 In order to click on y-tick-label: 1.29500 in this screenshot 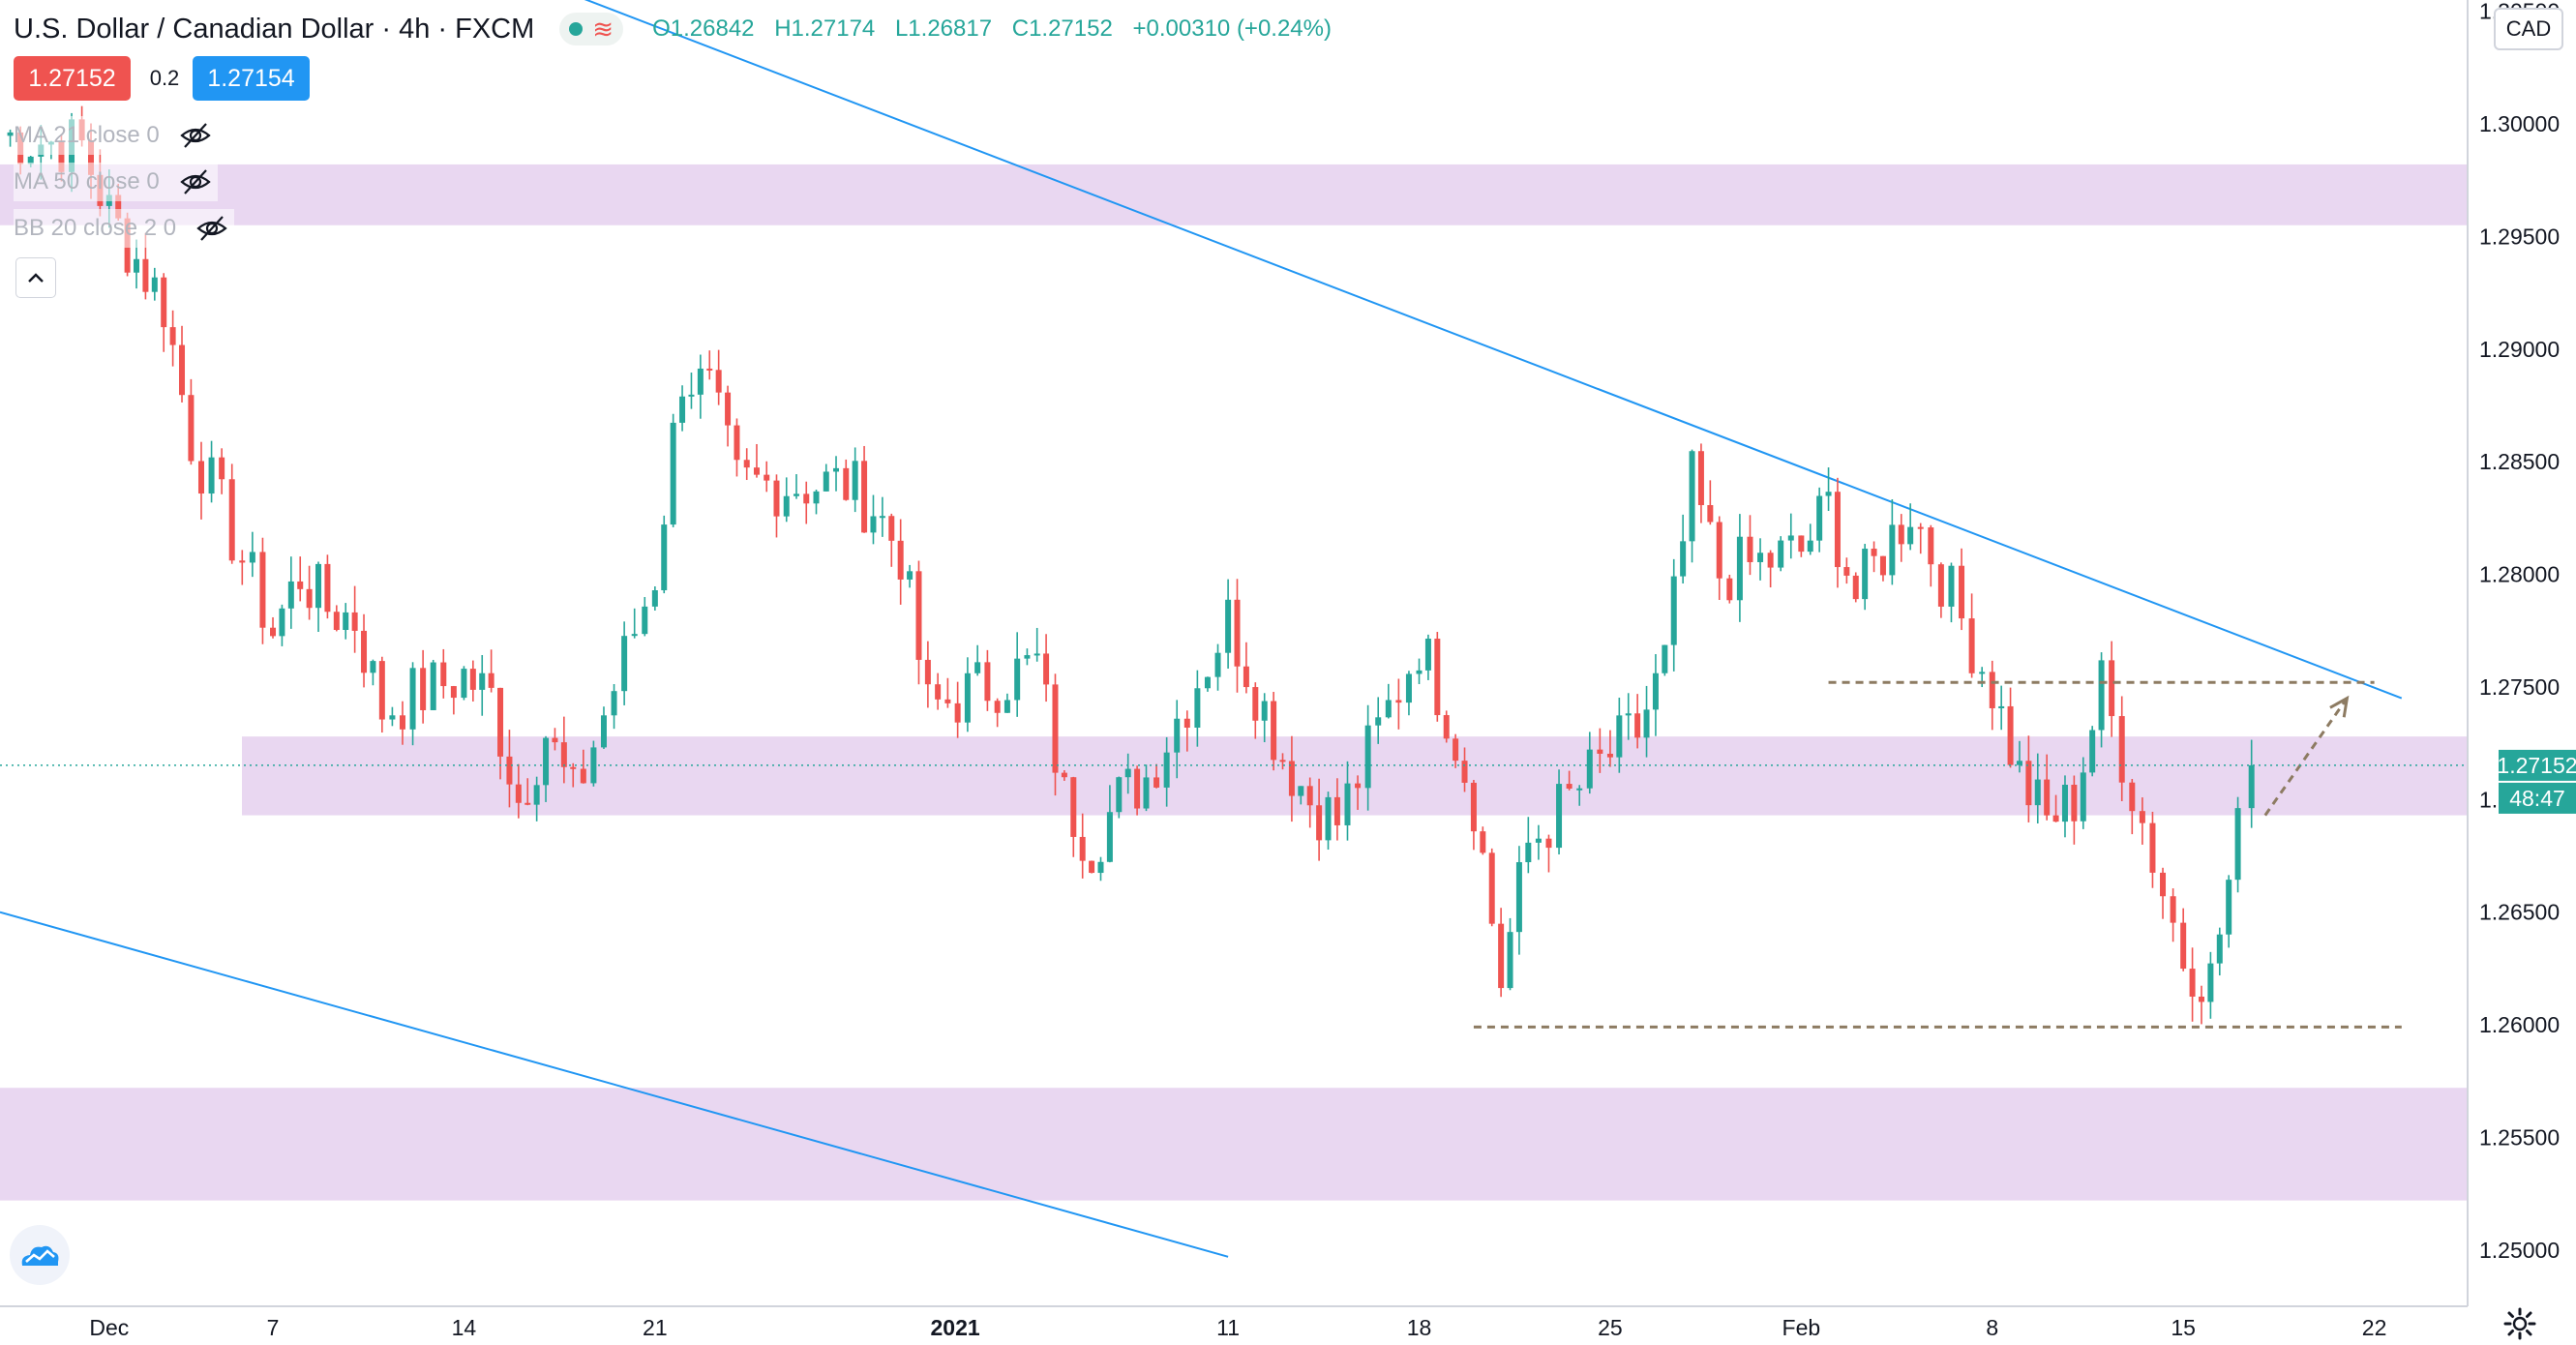, I will do `click(2519, 236)`.